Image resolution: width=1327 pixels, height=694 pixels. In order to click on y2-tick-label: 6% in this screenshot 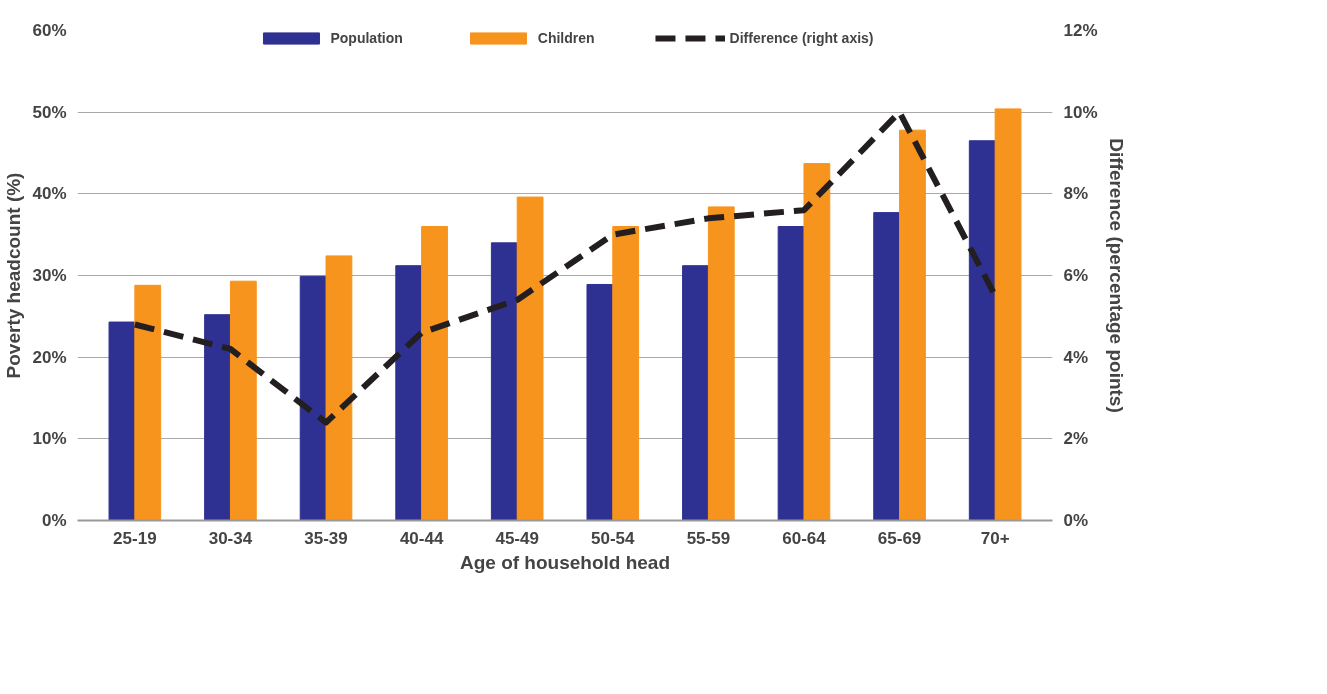, I will do `click(1076, 275)`.